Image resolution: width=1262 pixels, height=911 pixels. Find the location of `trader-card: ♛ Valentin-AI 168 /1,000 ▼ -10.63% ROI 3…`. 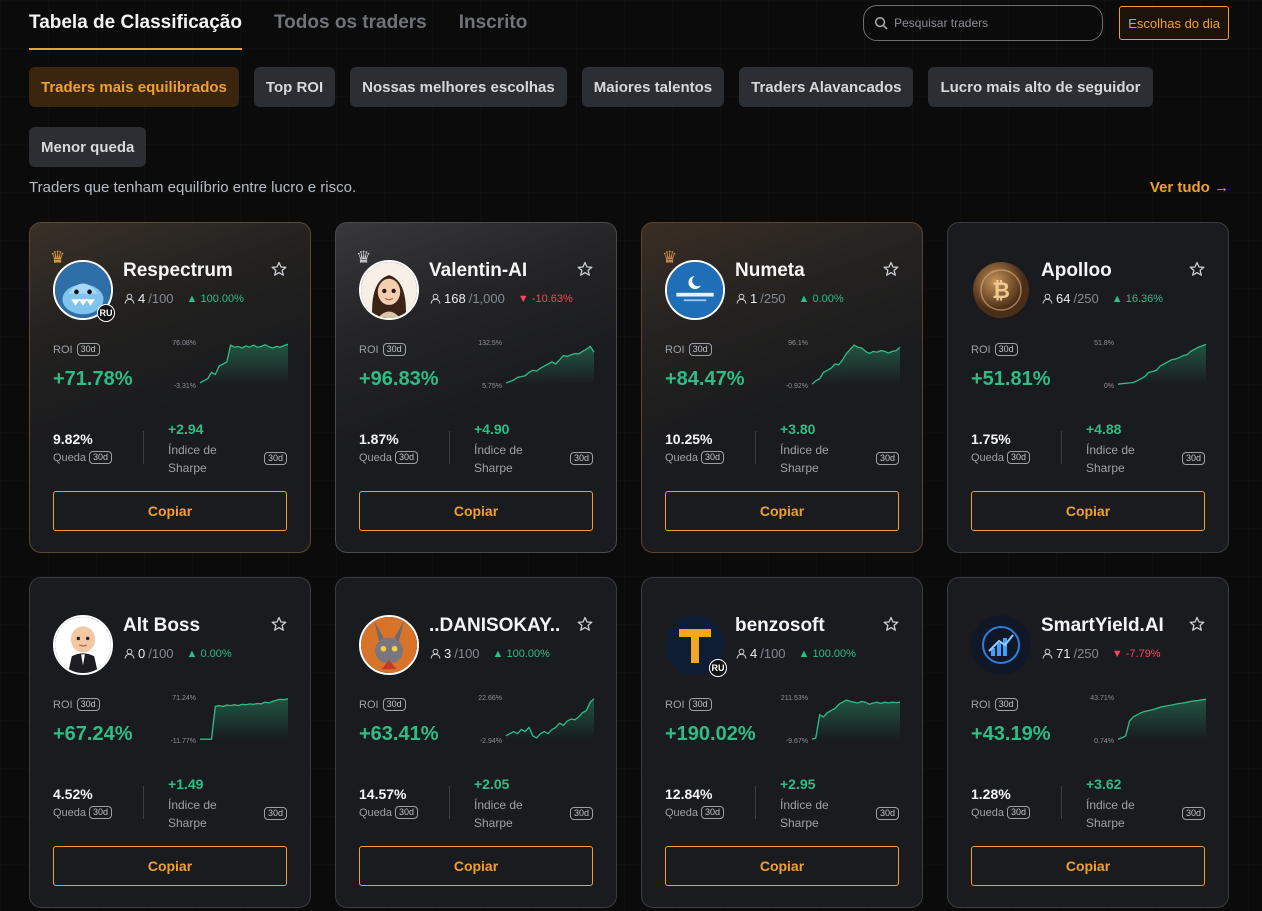

trader-card: ♛ Valentin-AI 168 /1,000 ▼ -10.63% ROI 3… is located at coordinates (476, 387).